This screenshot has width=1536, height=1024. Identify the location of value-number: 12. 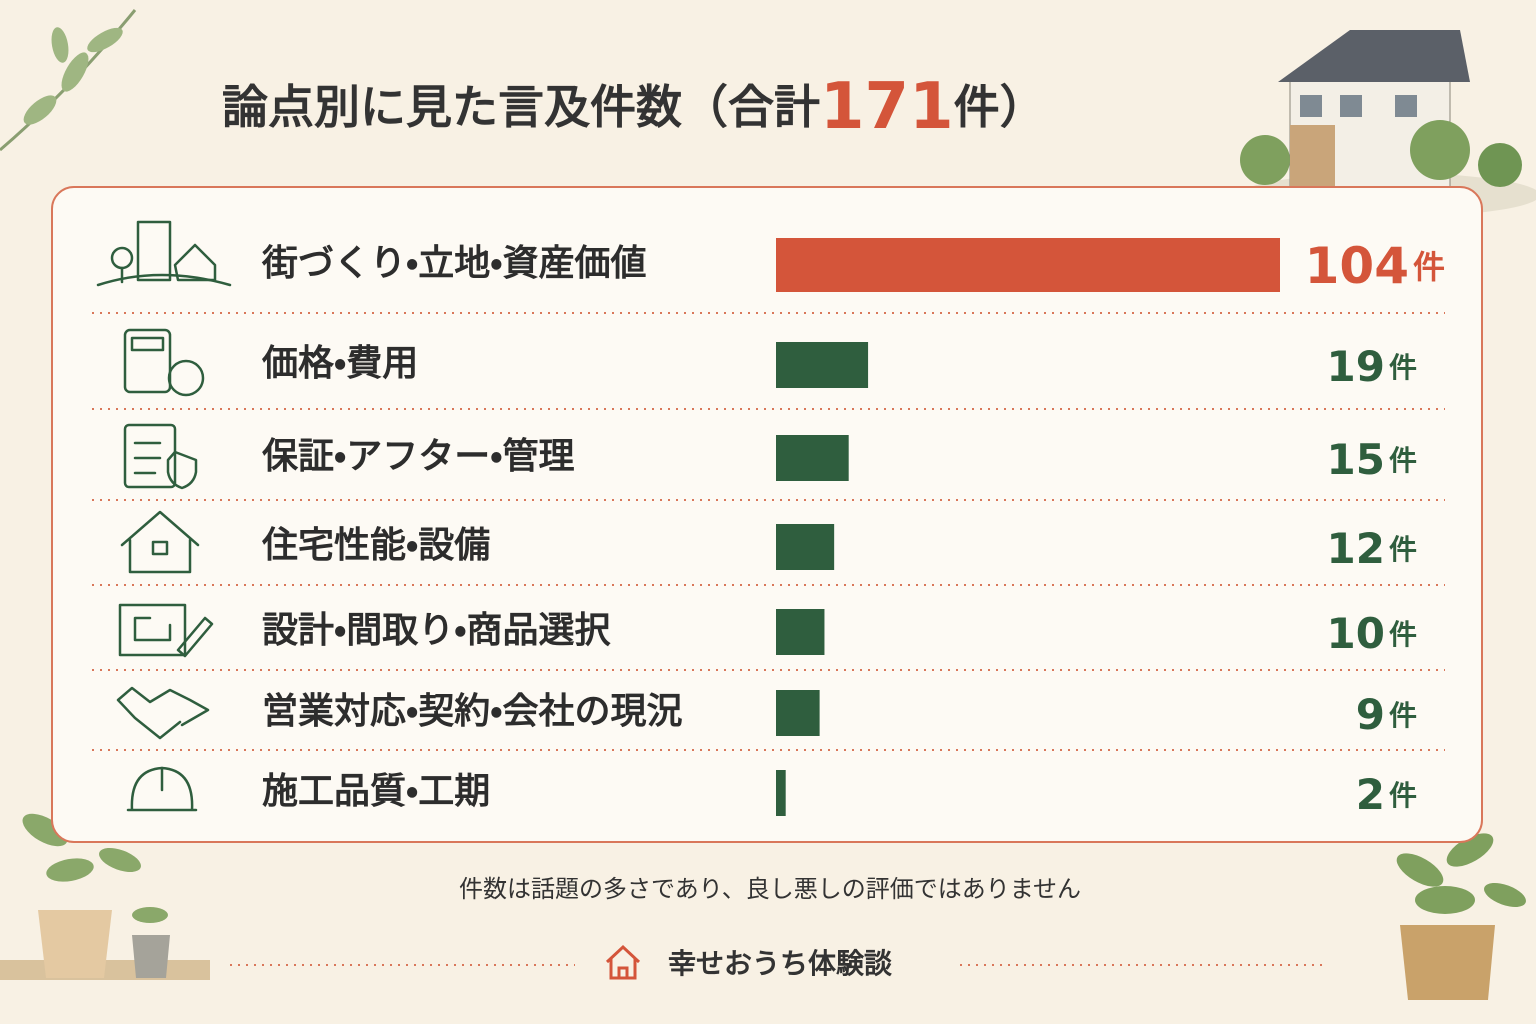
(1356, 548).